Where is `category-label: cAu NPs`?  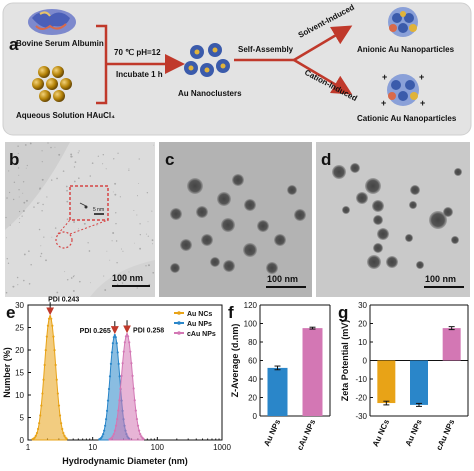
category-label: cAu NPs is located at coordinates (445, 435).